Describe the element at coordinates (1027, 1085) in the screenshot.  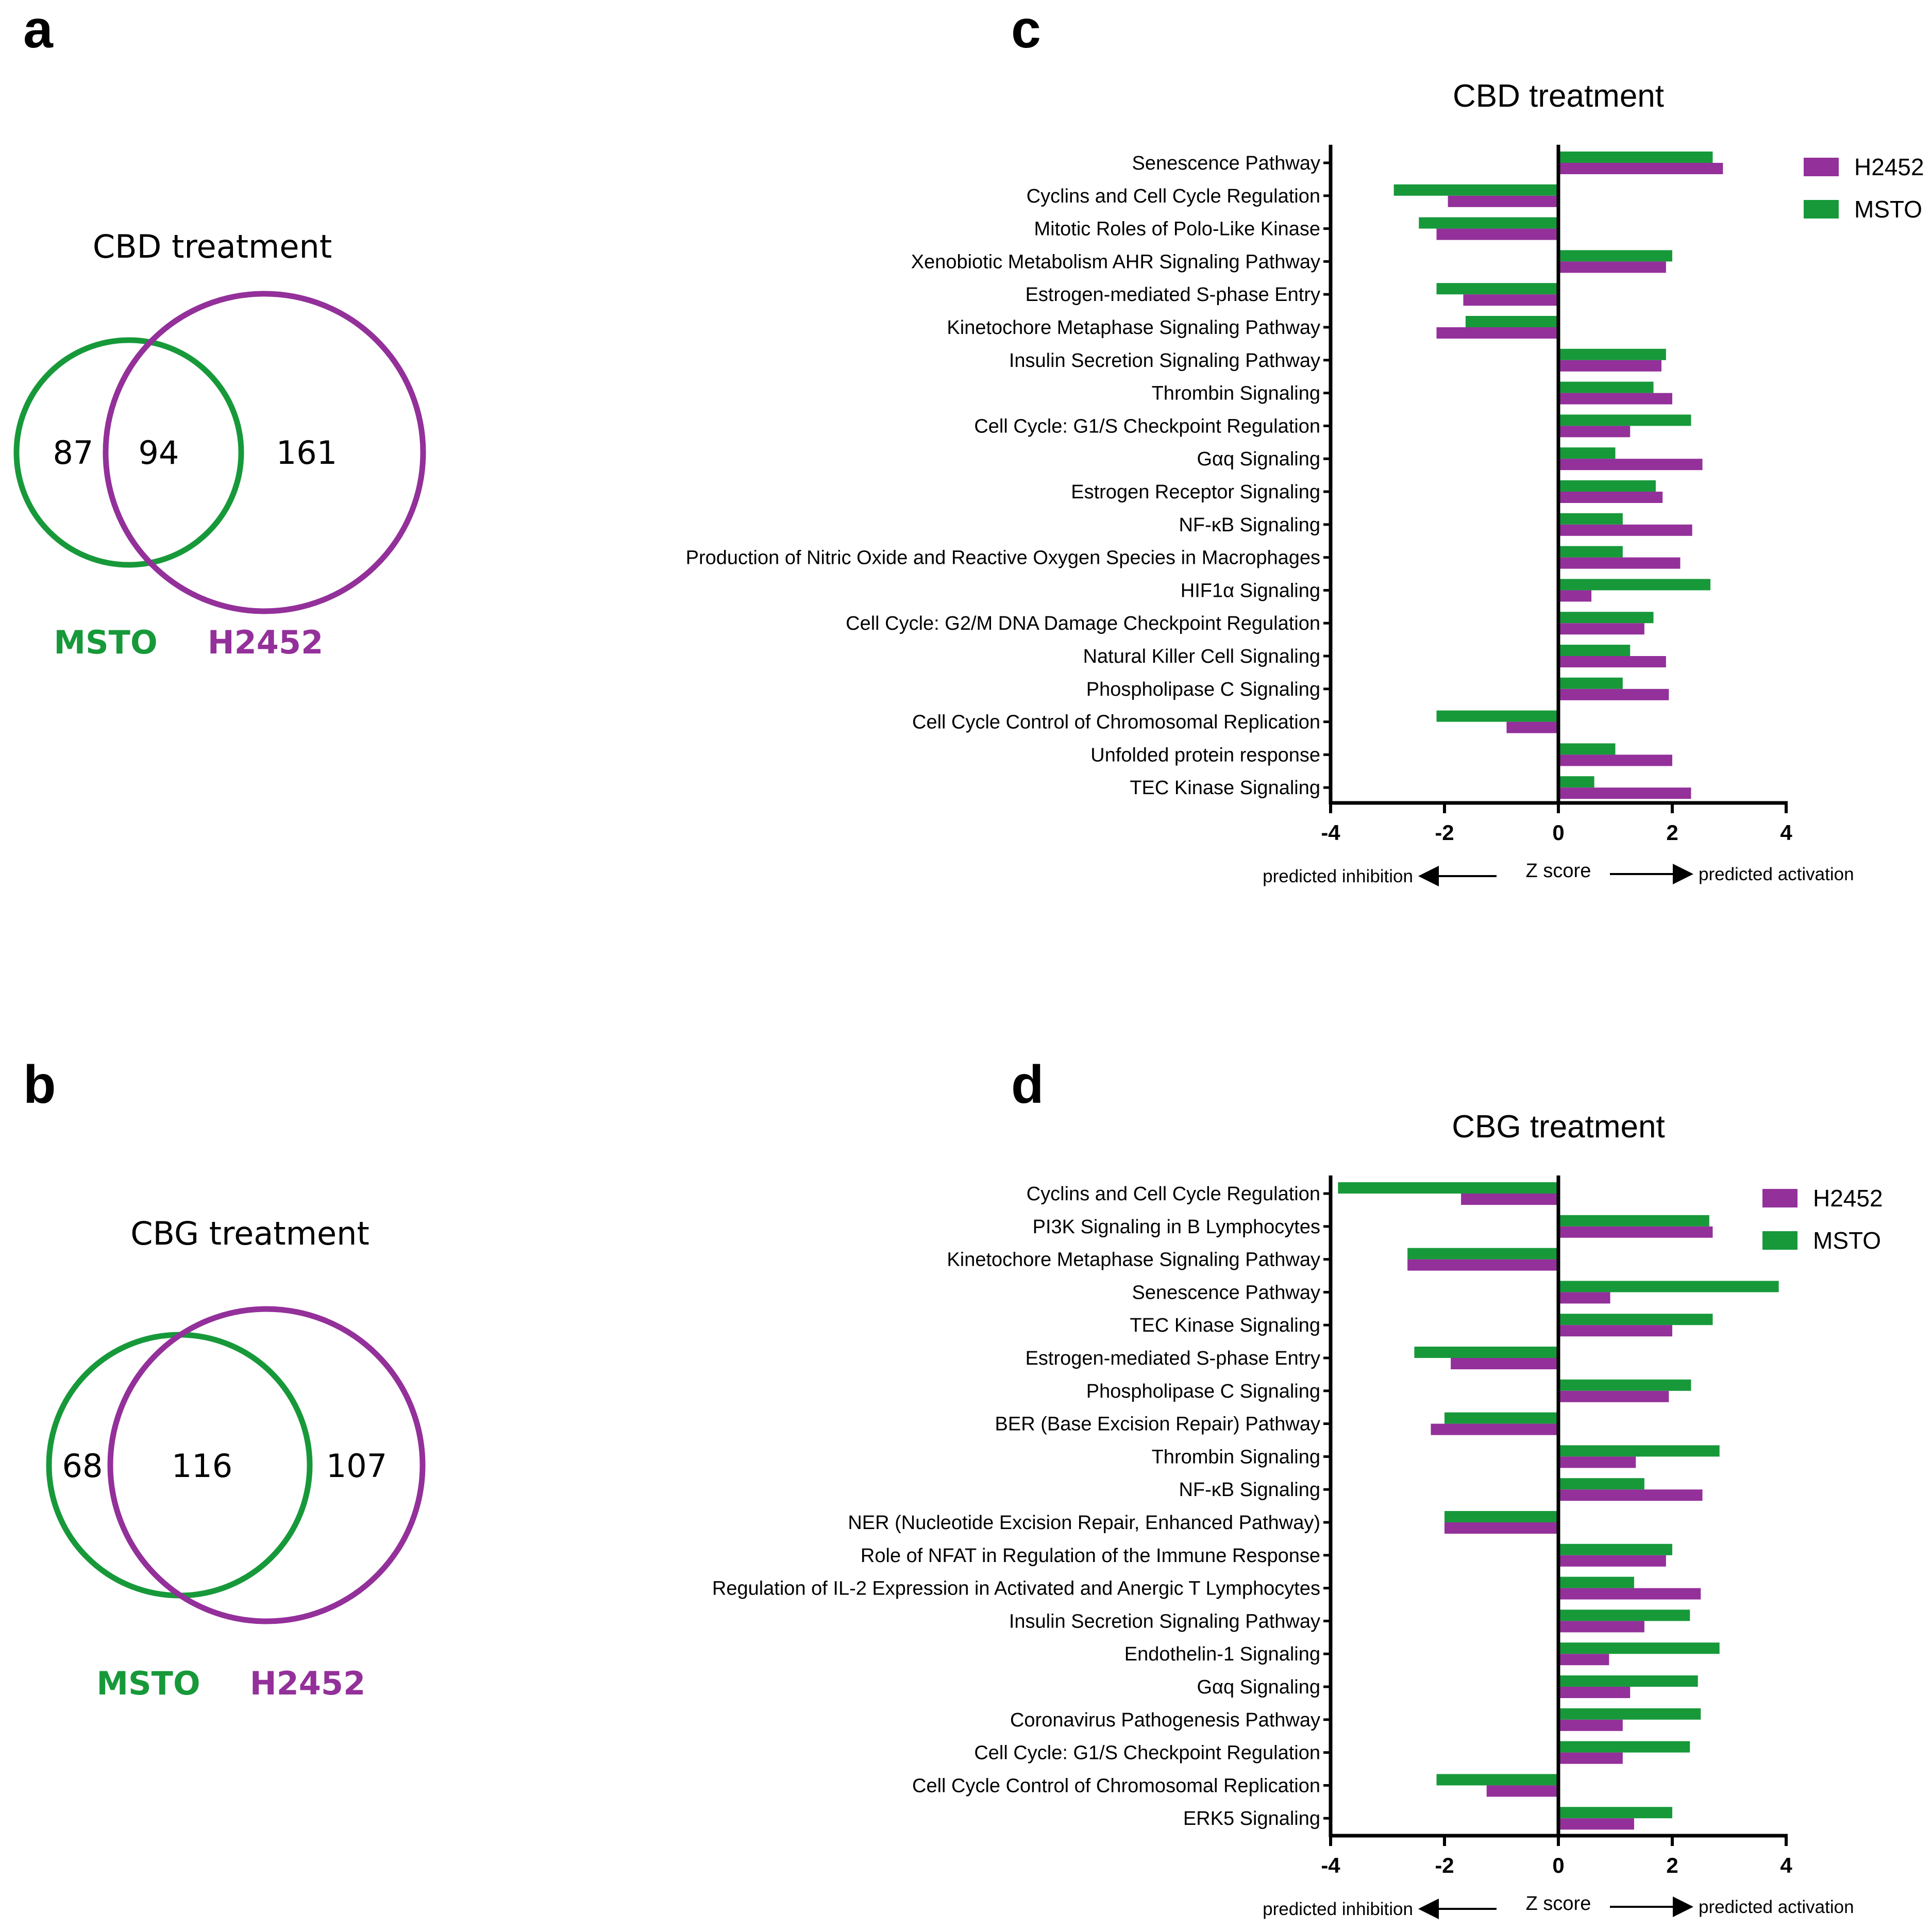
I see `panel-letter-d: d` at that location.